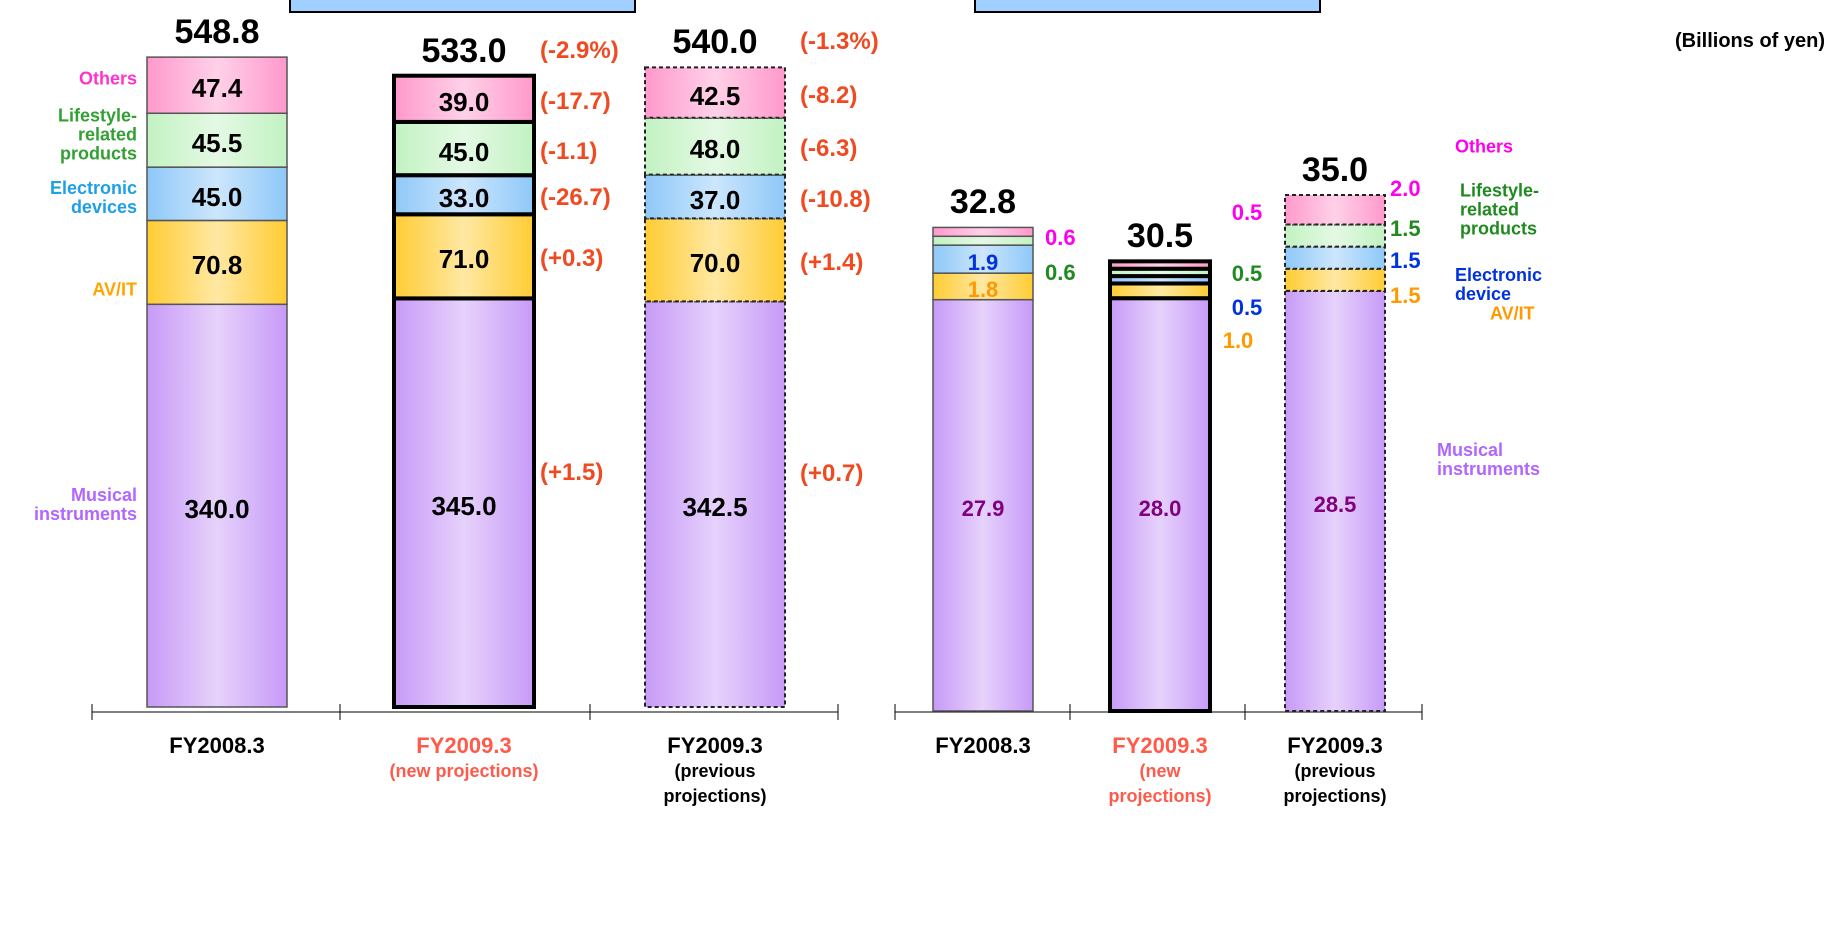 This screenshot has height=942, width=1835. I want to click on change-label: (-6.3), so click(829, 149).